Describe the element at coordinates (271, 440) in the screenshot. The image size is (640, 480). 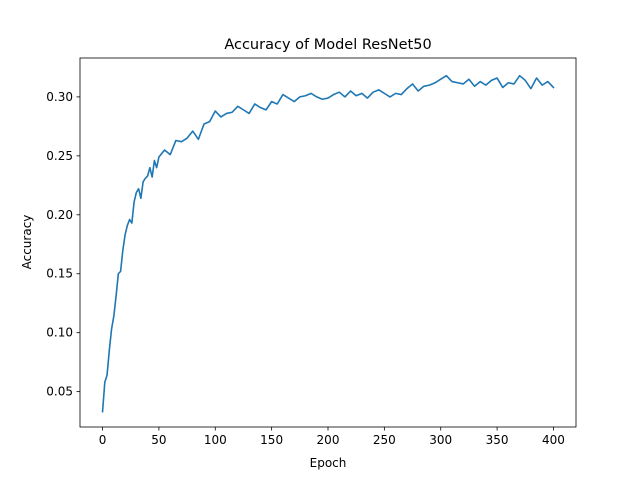
I see `x-tick-label: 150` at that location.